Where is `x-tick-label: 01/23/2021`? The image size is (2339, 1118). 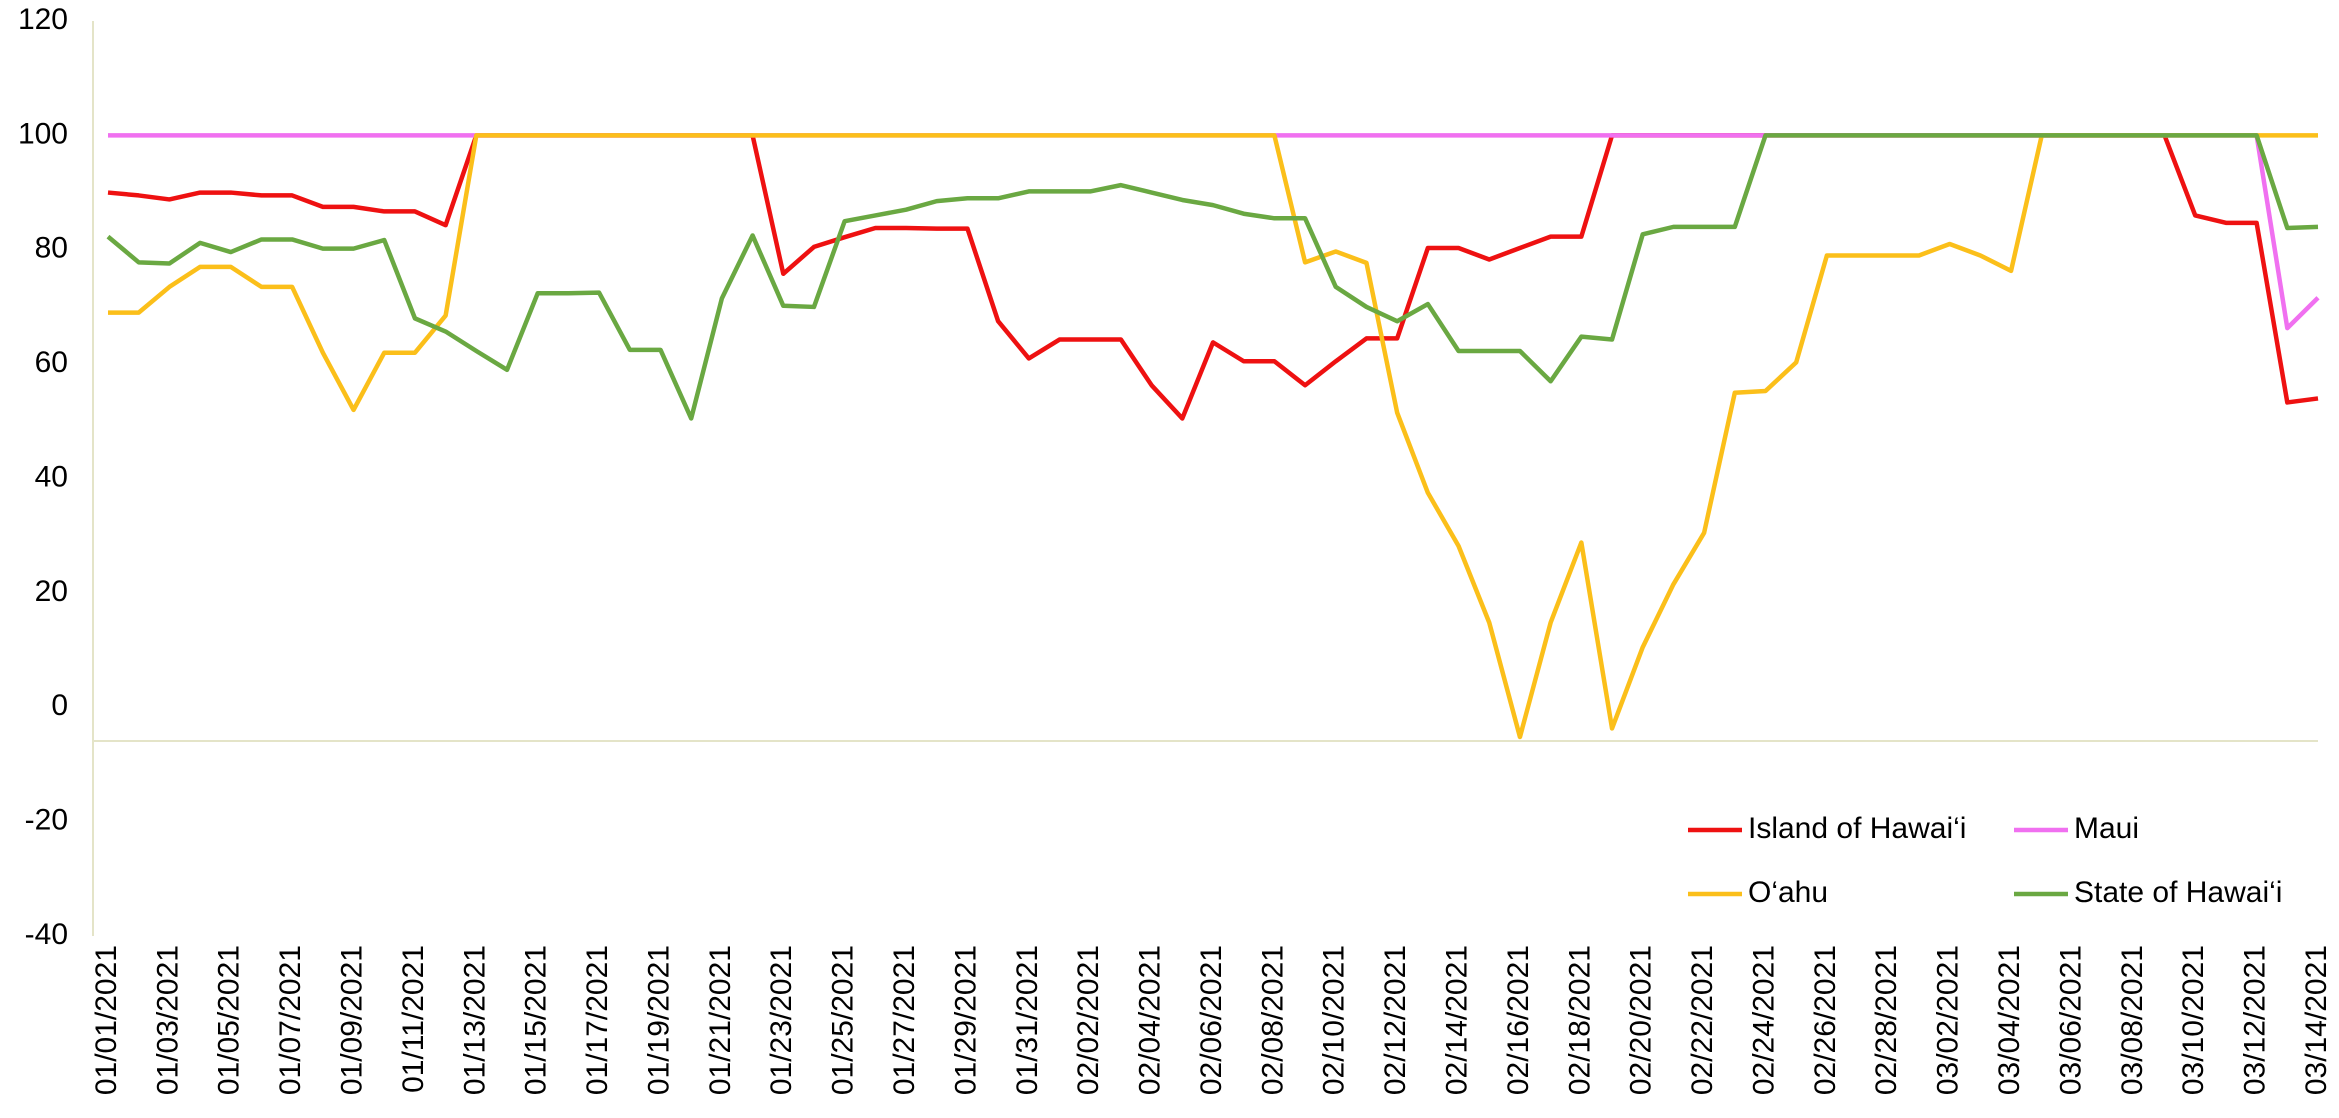 x-tick-label: 01/23/2021 is located at coordinates (781, 1020).